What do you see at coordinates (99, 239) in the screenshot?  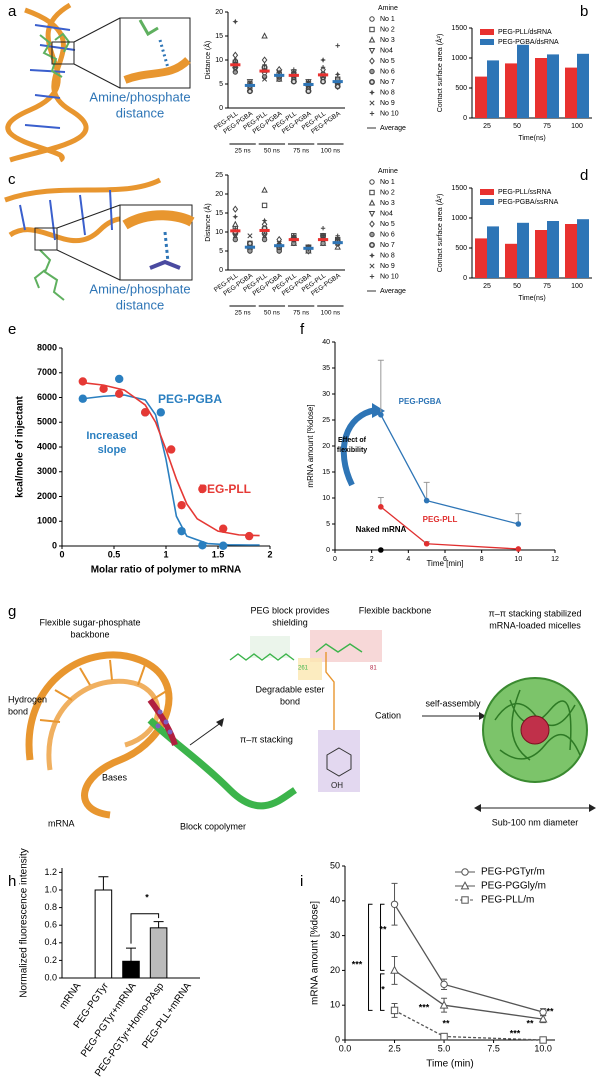 I see `molecule-image-c` at bounding box center [99, 239].